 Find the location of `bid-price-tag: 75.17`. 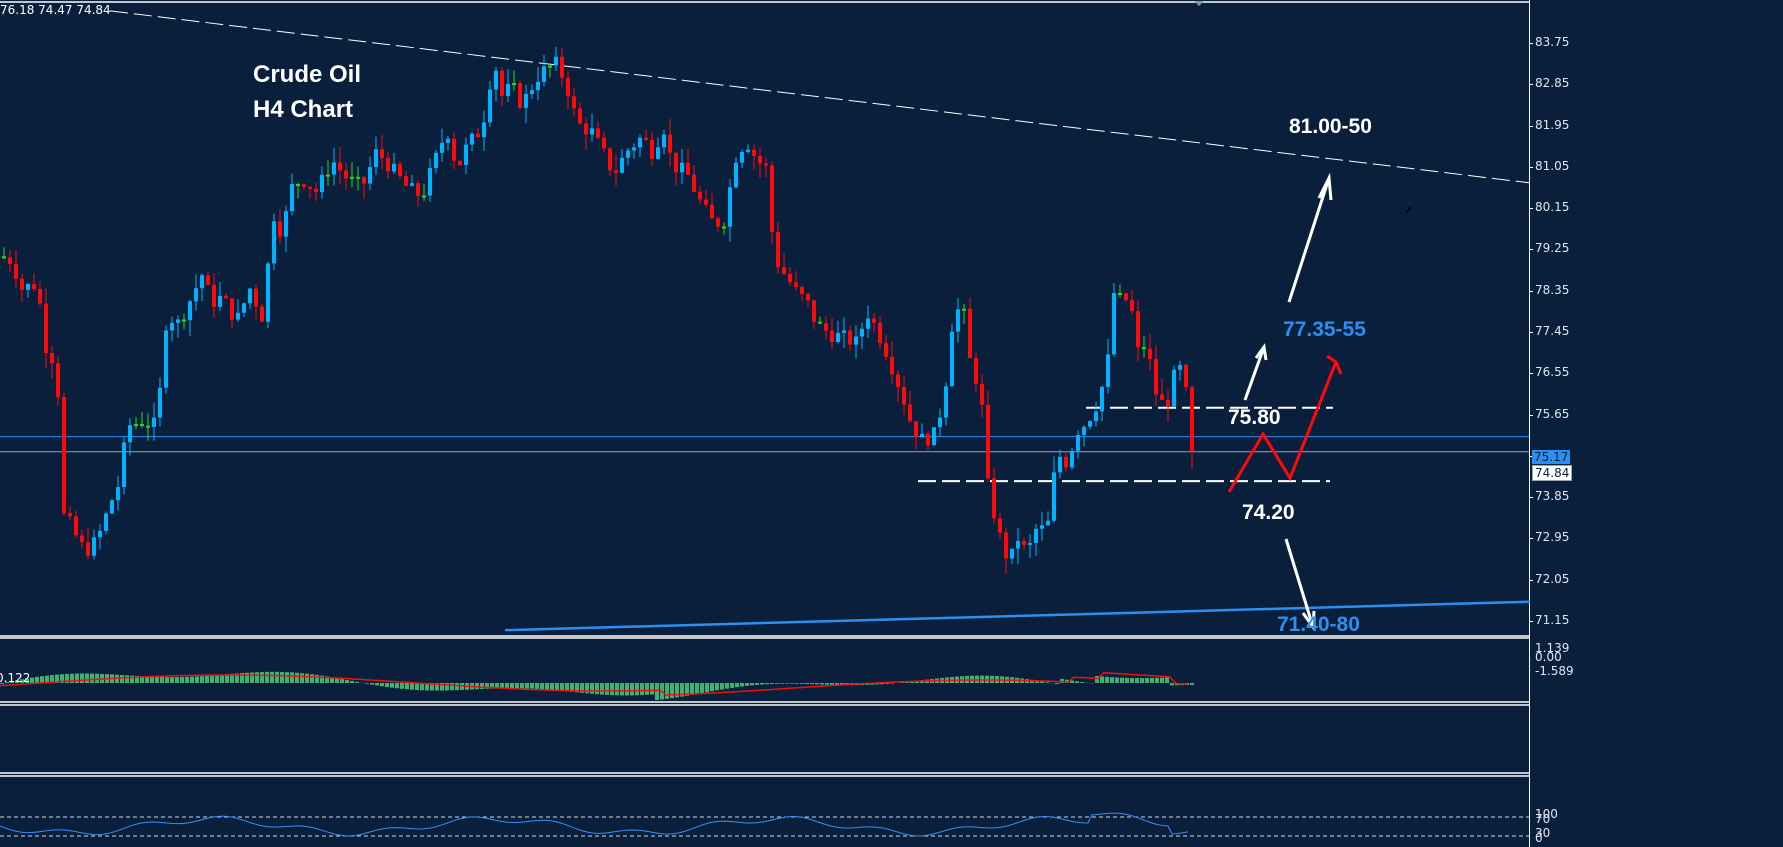

bid-price-tag: 75.17 is located at coordinates (1551, 457).